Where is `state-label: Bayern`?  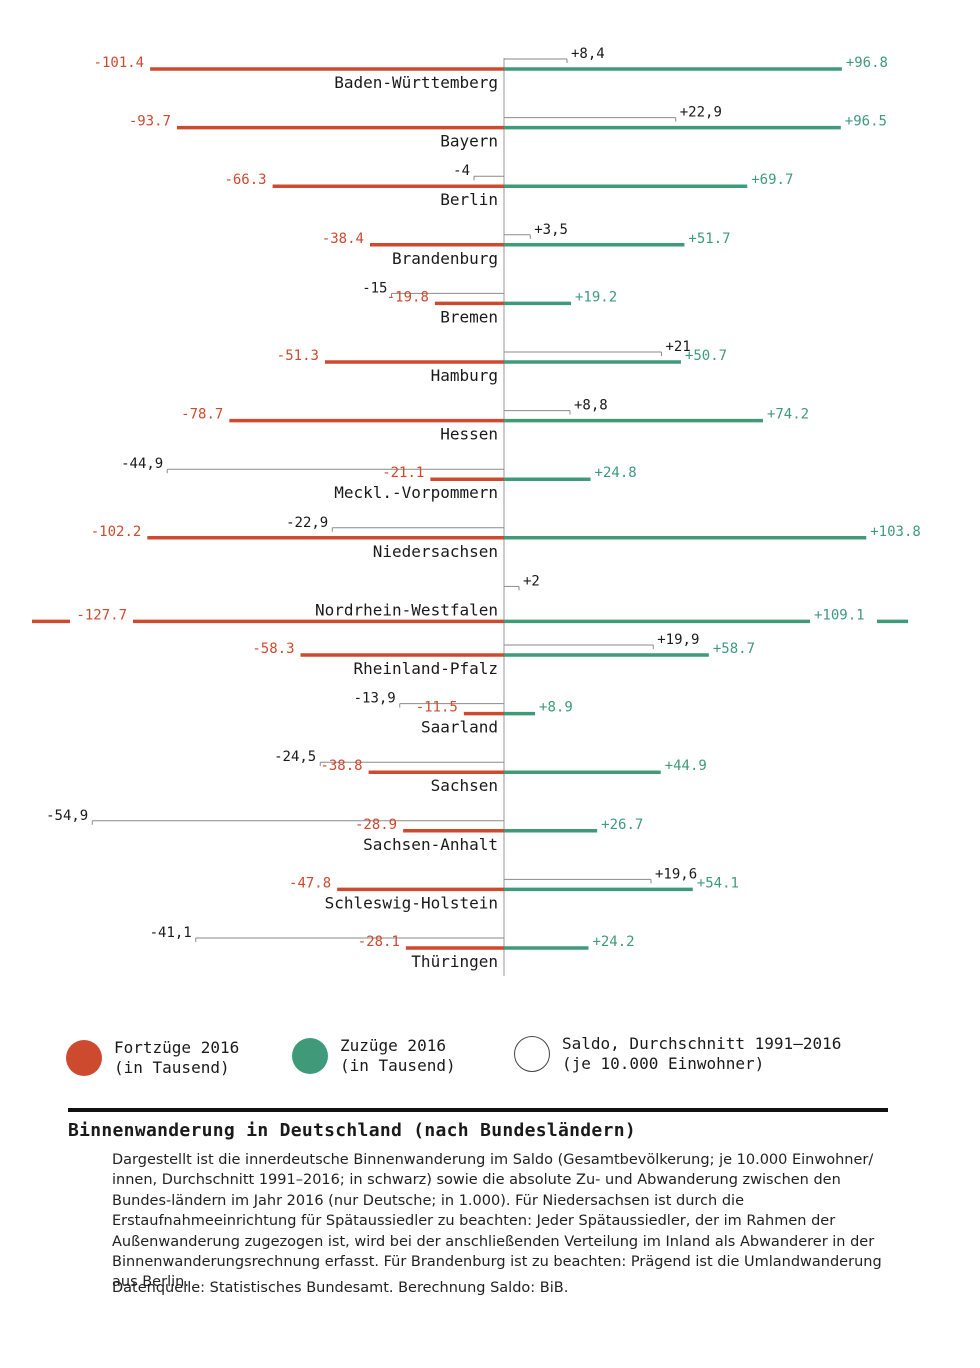
state-label: Bayern is located at coordinates (469, 141).